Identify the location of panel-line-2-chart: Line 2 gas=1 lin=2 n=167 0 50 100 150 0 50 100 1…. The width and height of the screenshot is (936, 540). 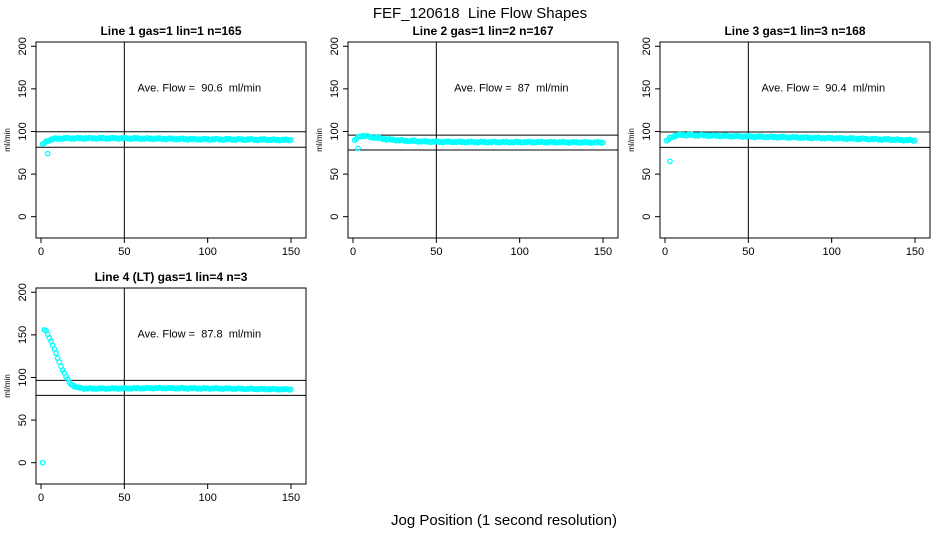
(467, 141).